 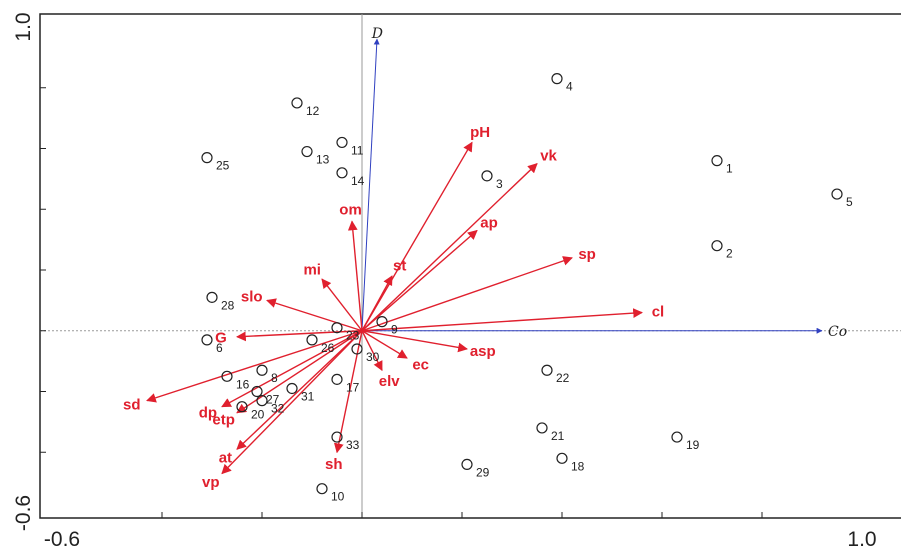 I want to click on site-14-label: 14, so click(x=358, y=181).